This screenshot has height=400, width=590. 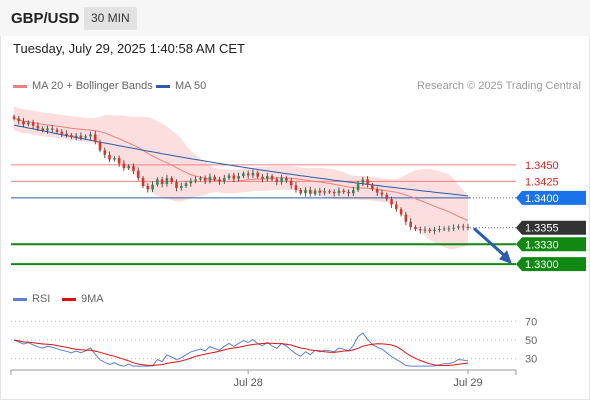 I want to click on svg-text: 1.3400, so click(x=542, y=199).